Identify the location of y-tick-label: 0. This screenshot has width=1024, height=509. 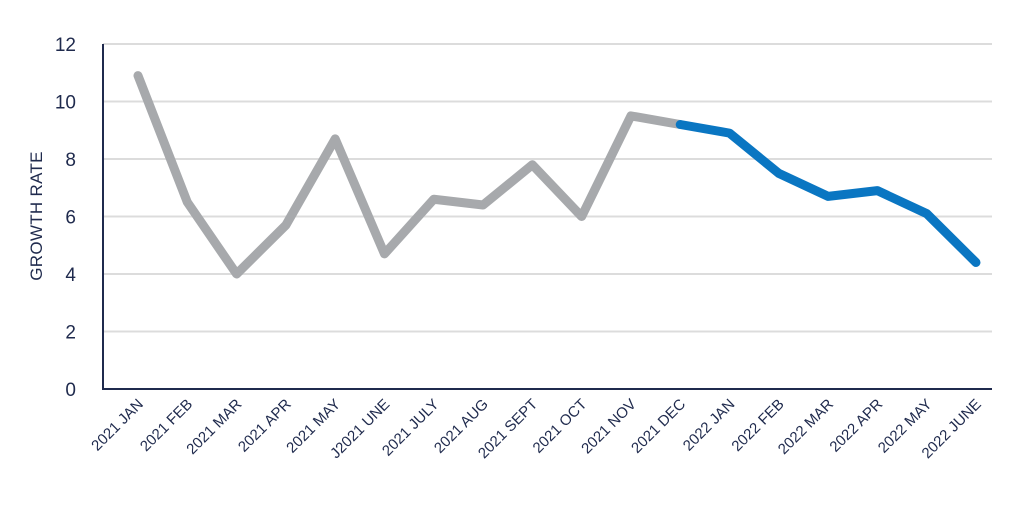
(70, 390).